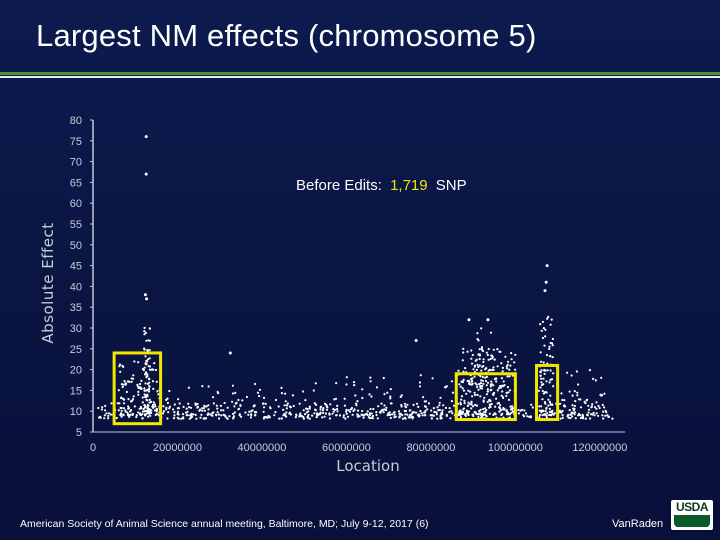  I want to click on y-tick-label: 60, so click(76, 204).